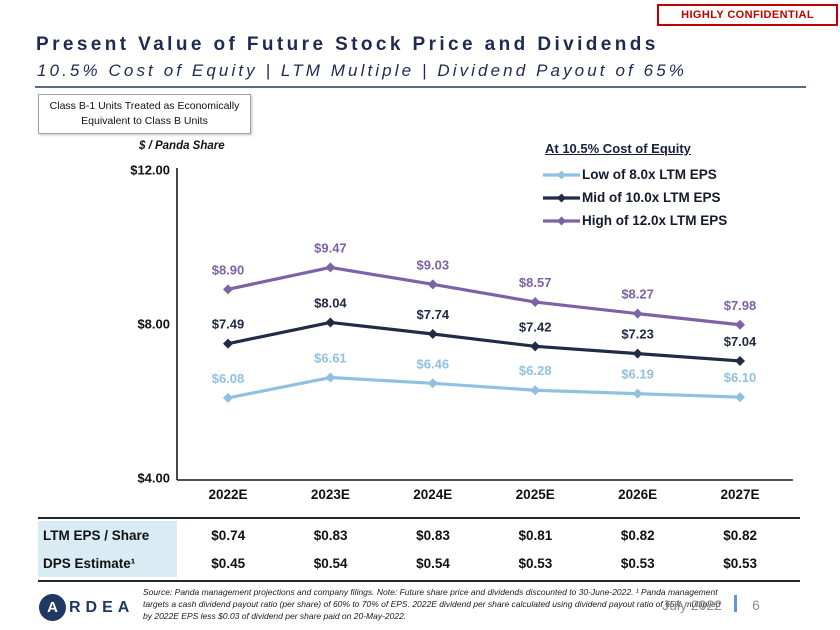 The height and width of the screenshot is (630, 840). What do you see at coordinates (535, 370) in the screenshot?
I see `data-label: $6.28` at bounding box center [535, 370].